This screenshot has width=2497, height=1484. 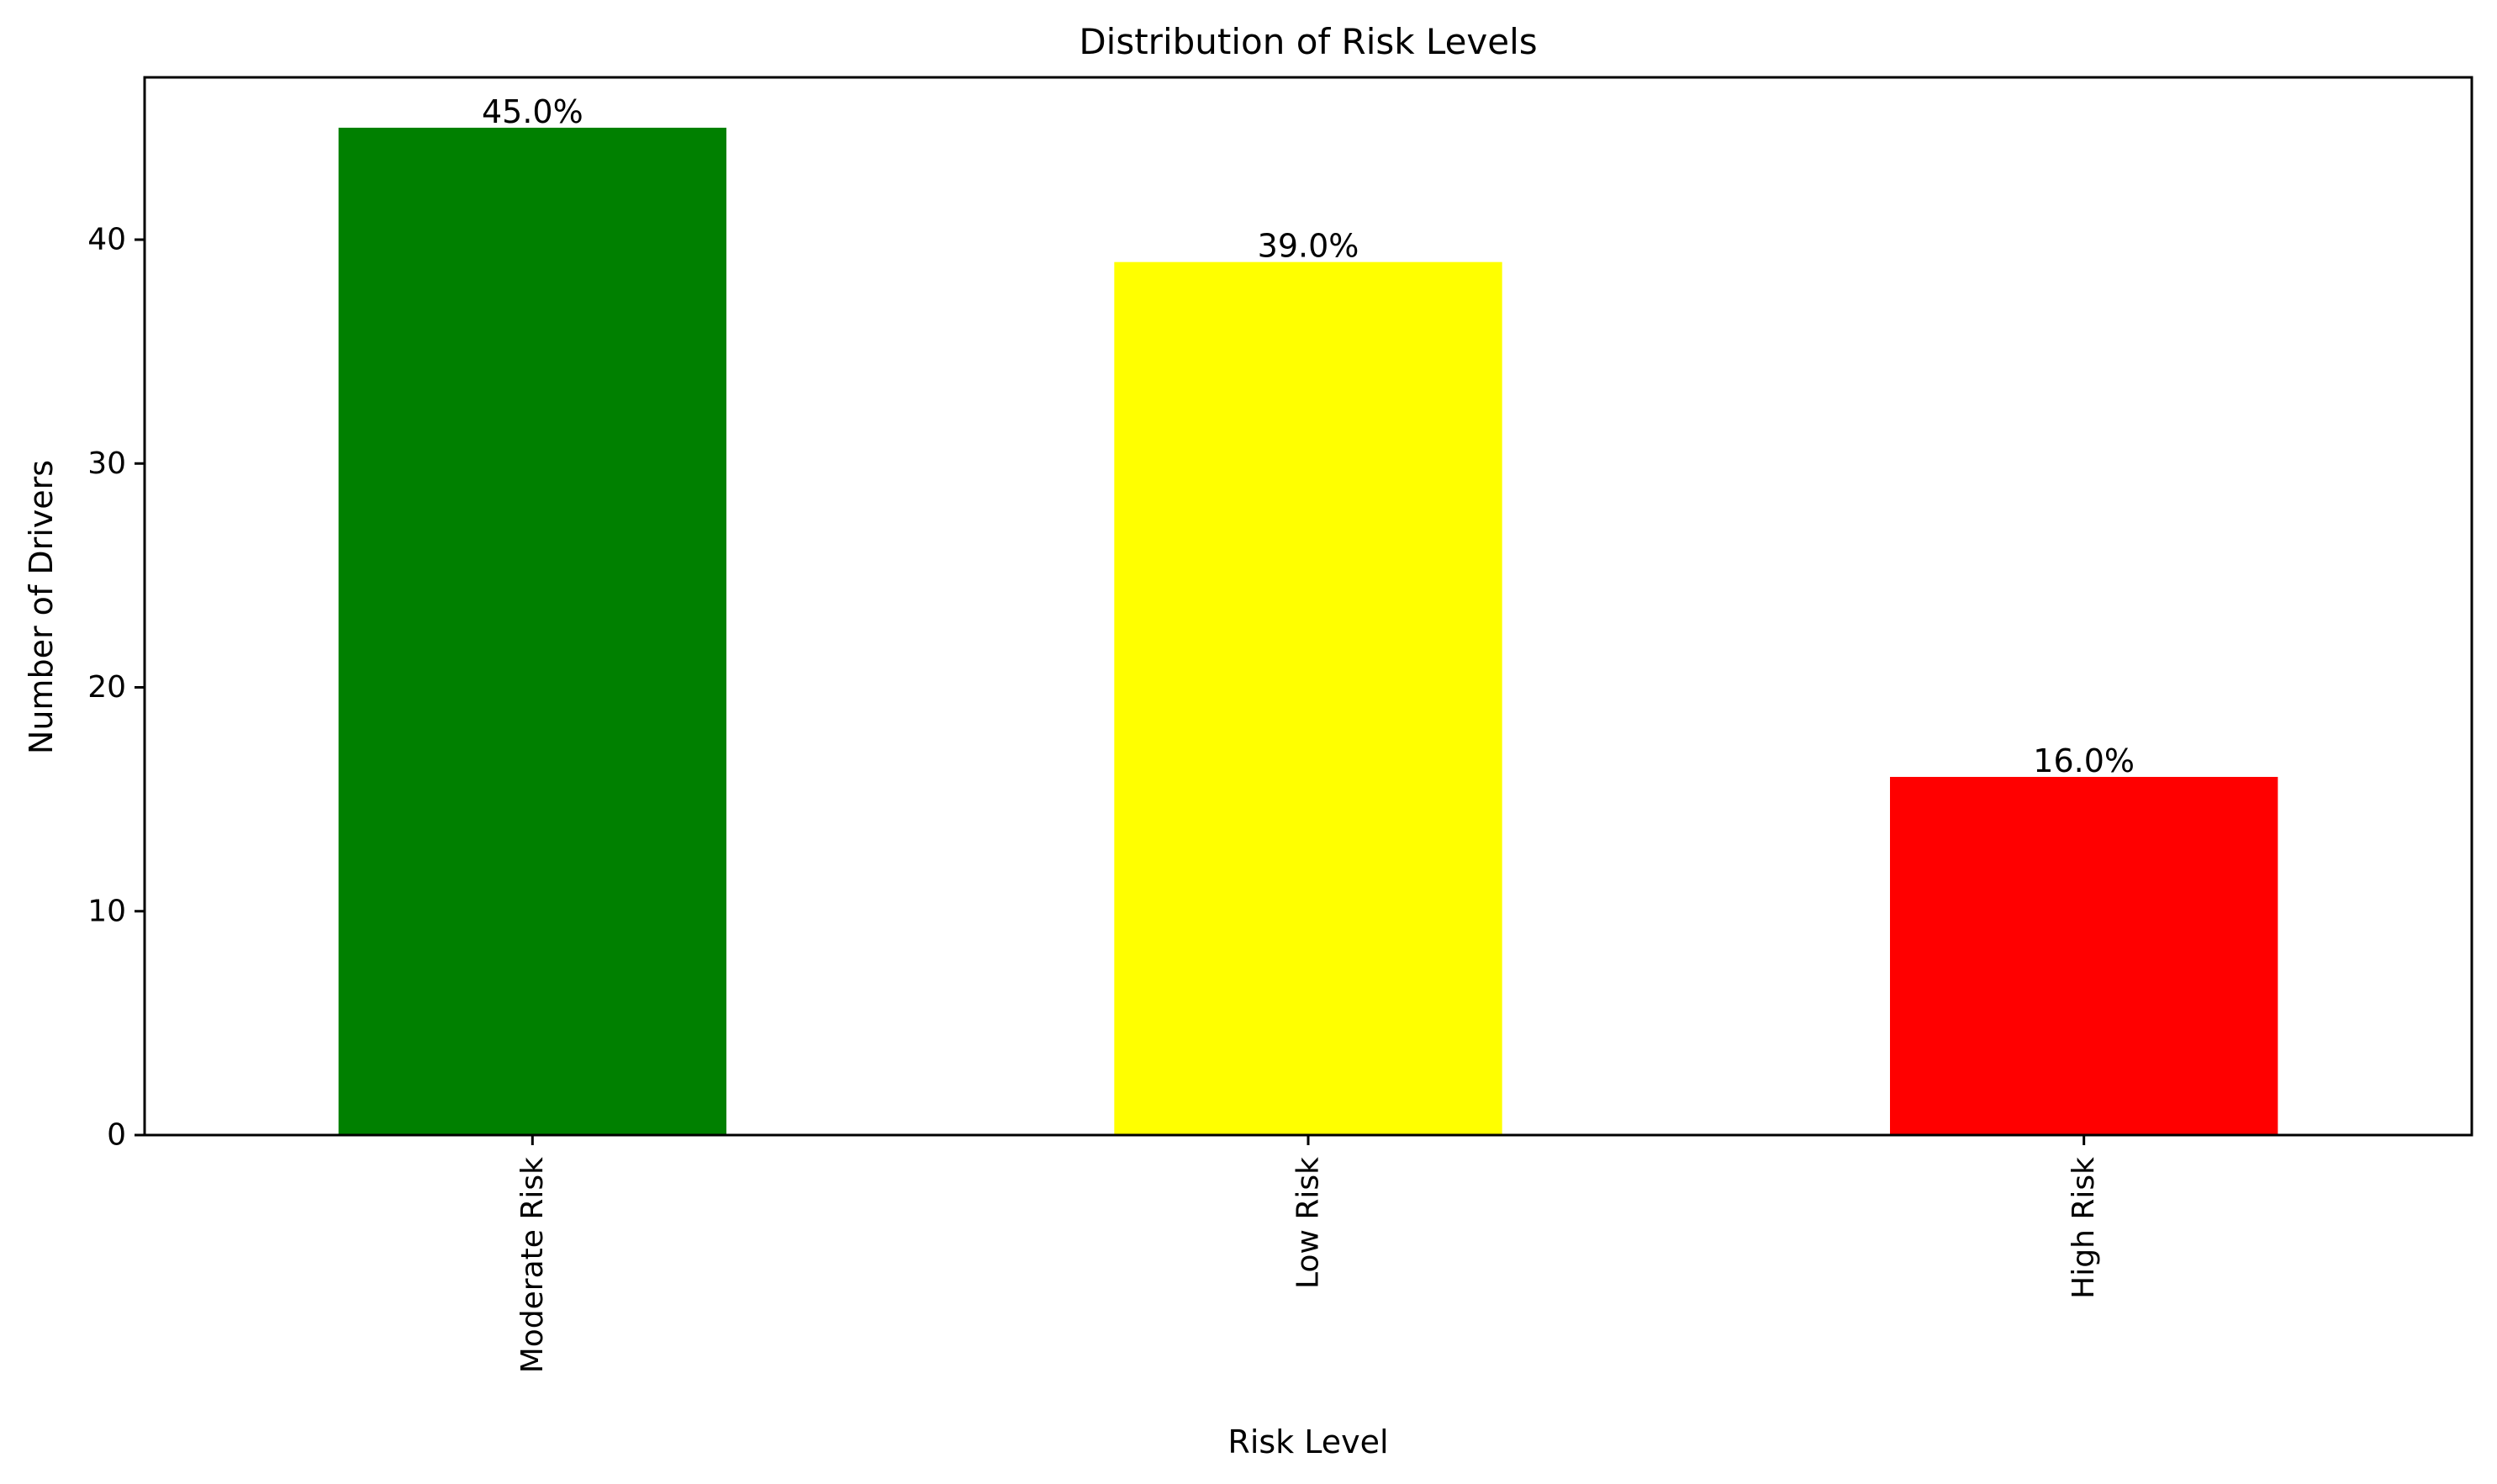 I want to click on x-tick-label: Moderate Risk, so click(x=532, y=1265).